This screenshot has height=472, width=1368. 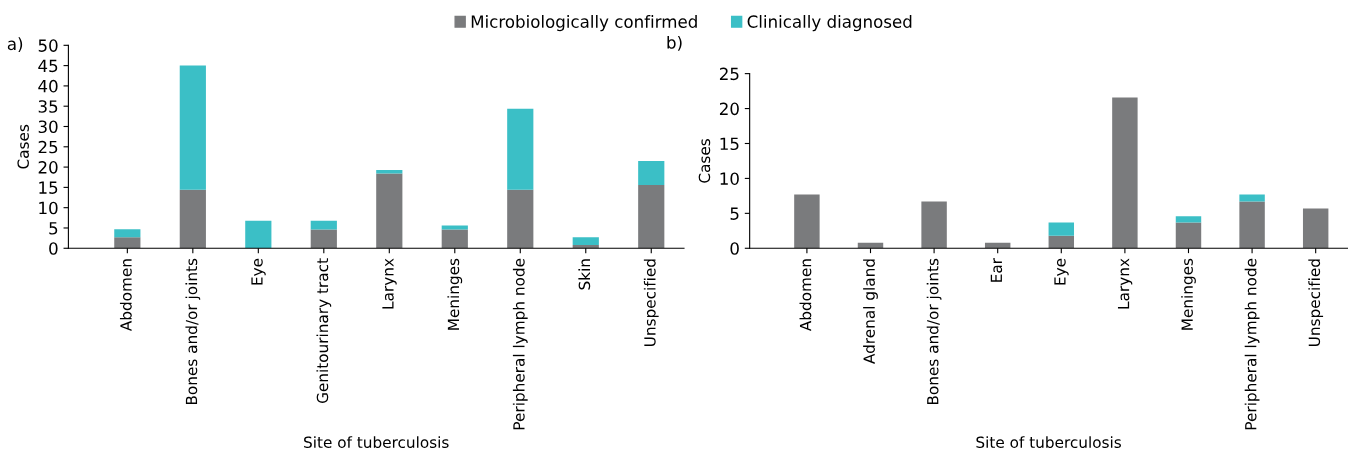 What do you see at coordinates (48, 86) in the screenshot?
I see `y-tick-label: 40` at bounding box center [48, 86].